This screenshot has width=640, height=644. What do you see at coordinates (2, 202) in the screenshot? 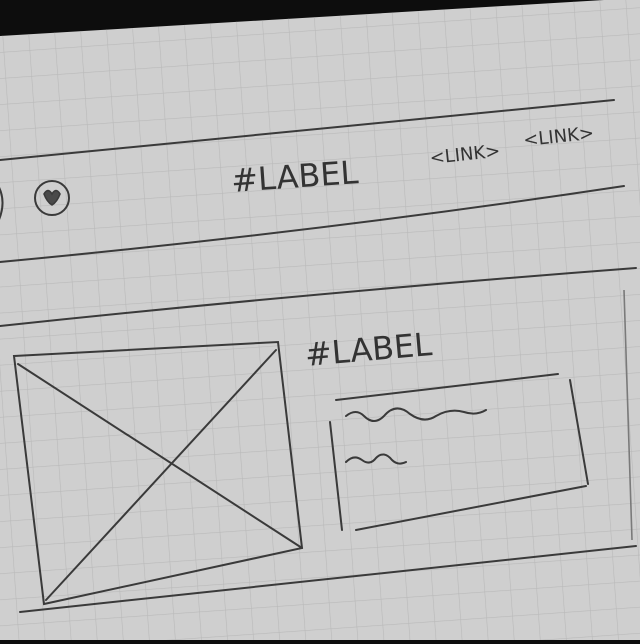
I see `menu-circle-icon` at bounding box center [2, 202].